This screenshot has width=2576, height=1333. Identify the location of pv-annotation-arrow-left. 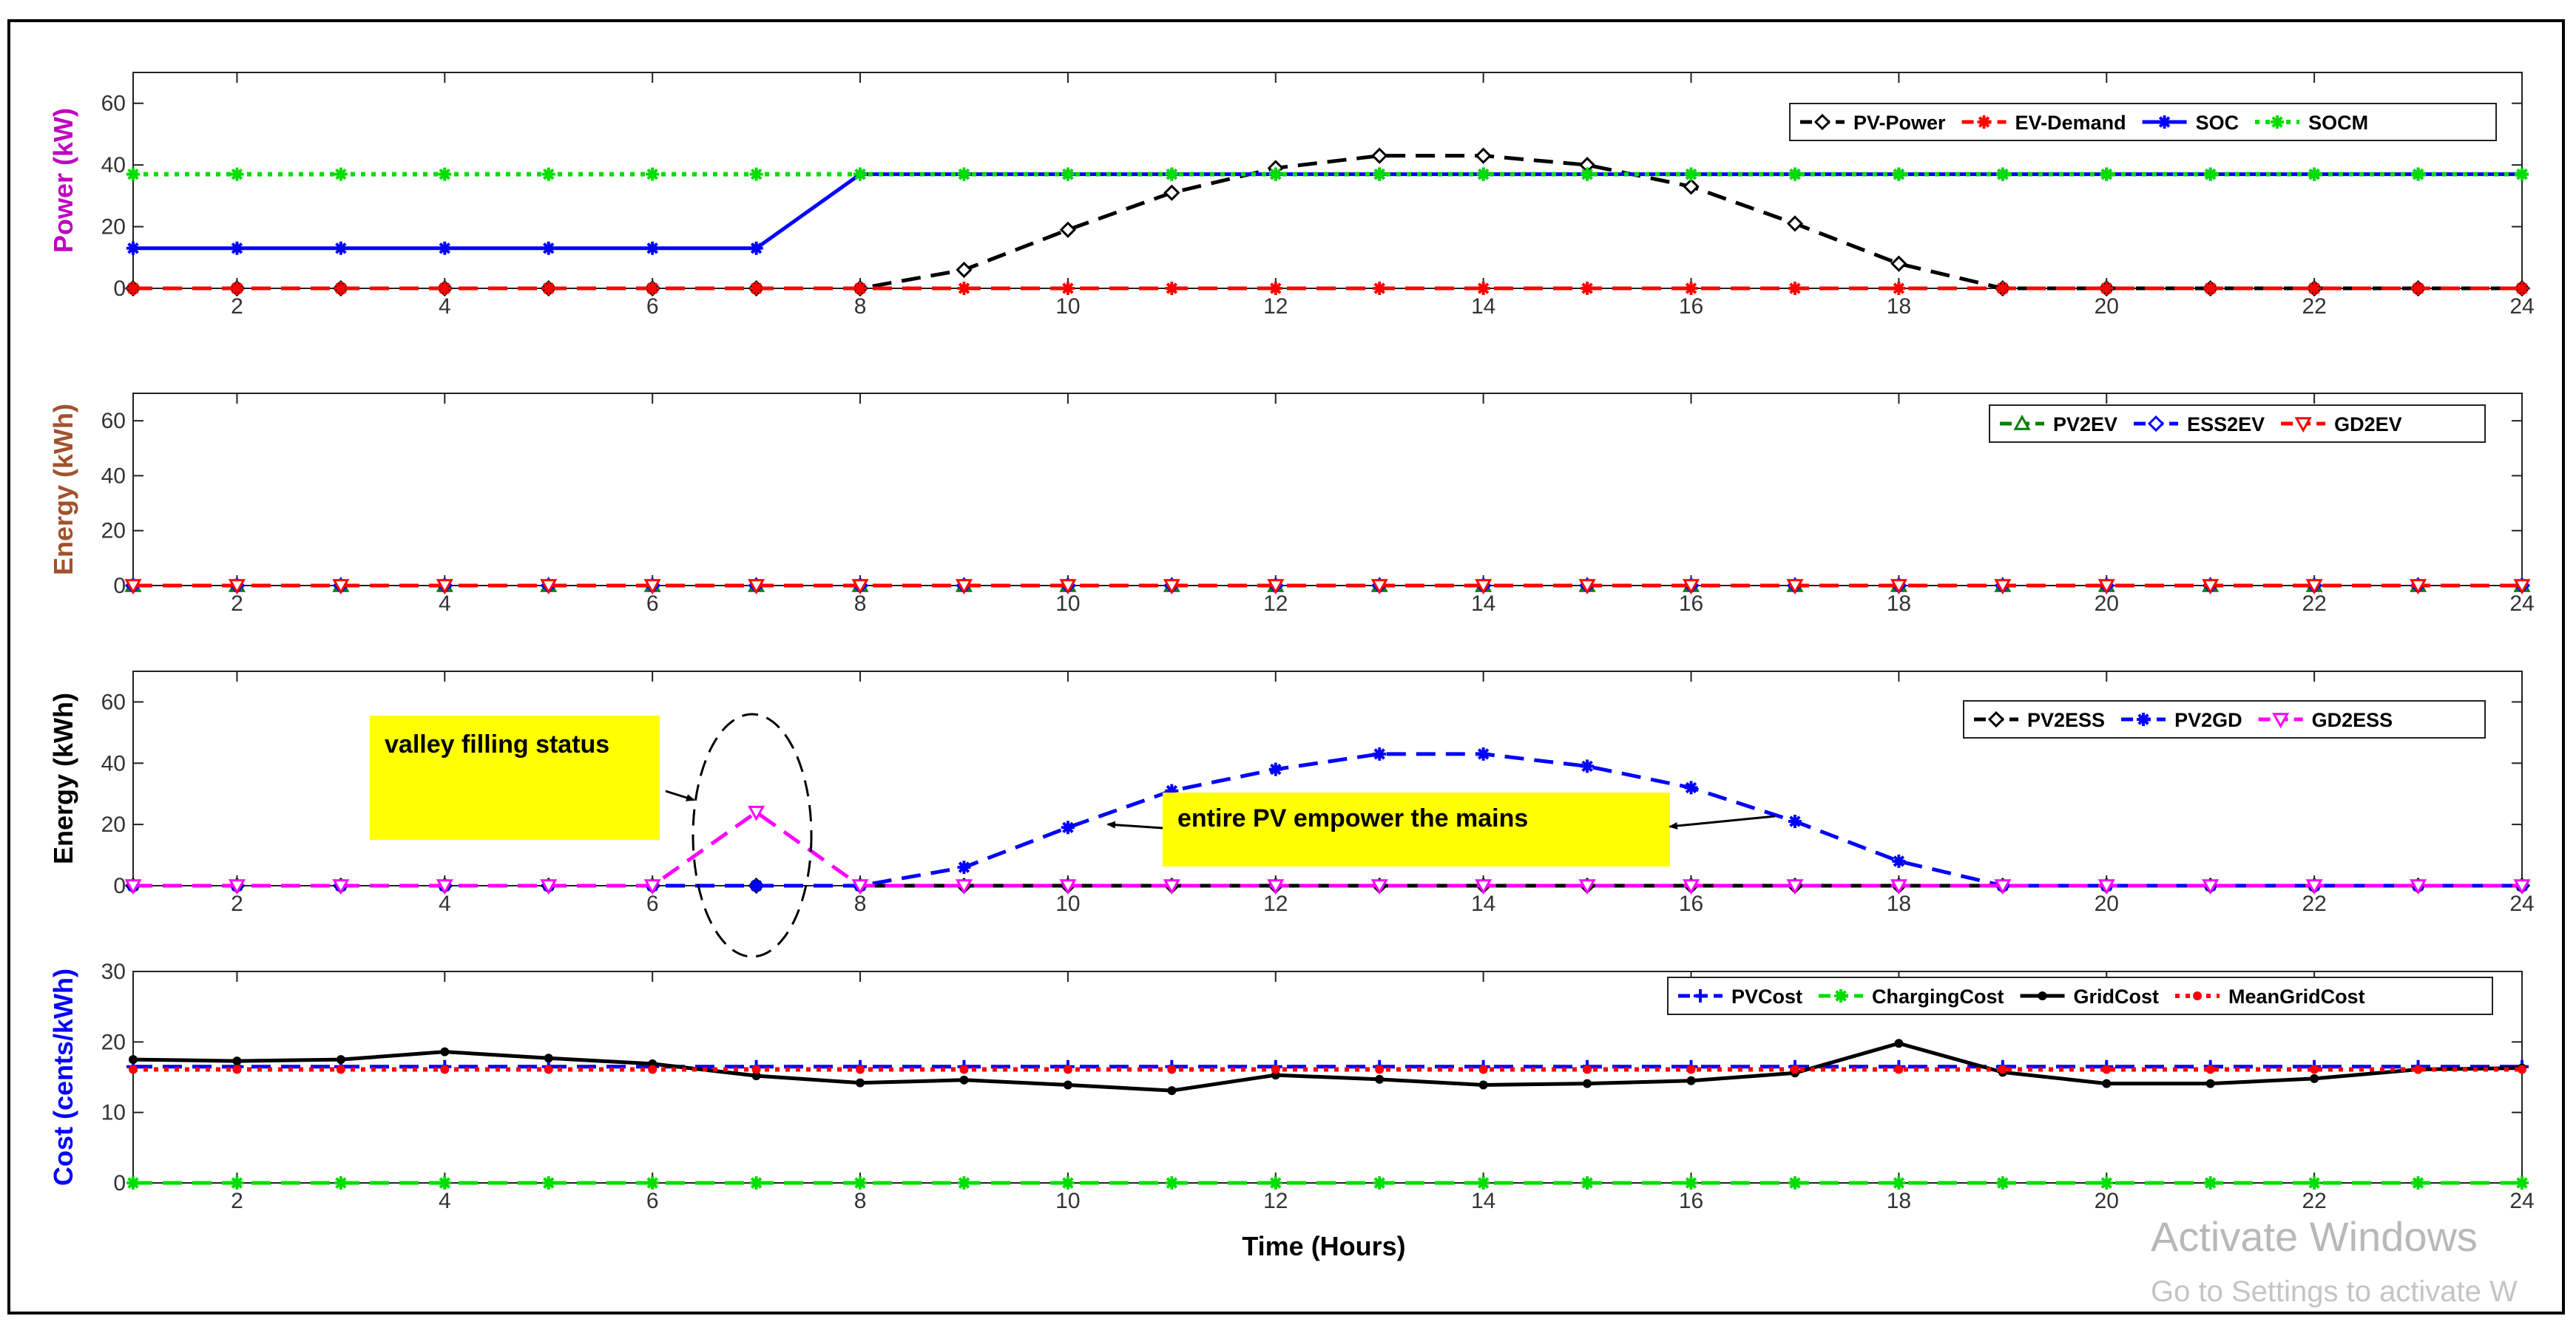
(1134, 825).